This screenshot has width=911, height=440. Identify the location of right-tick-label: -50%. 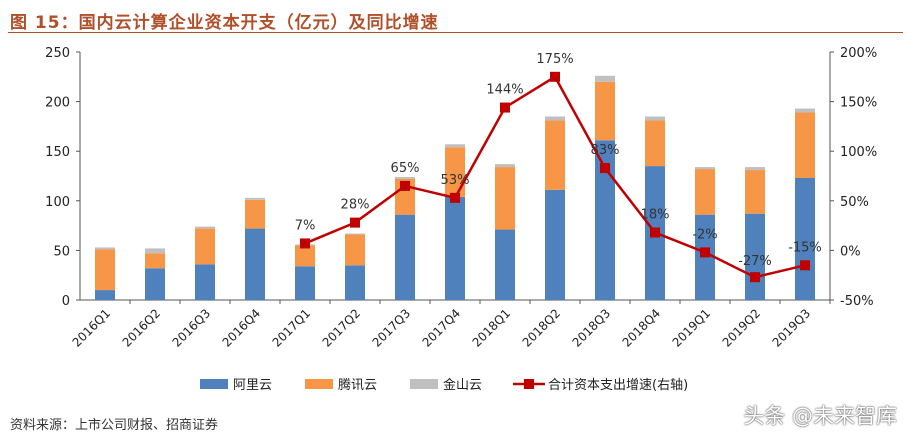
(857, 301).